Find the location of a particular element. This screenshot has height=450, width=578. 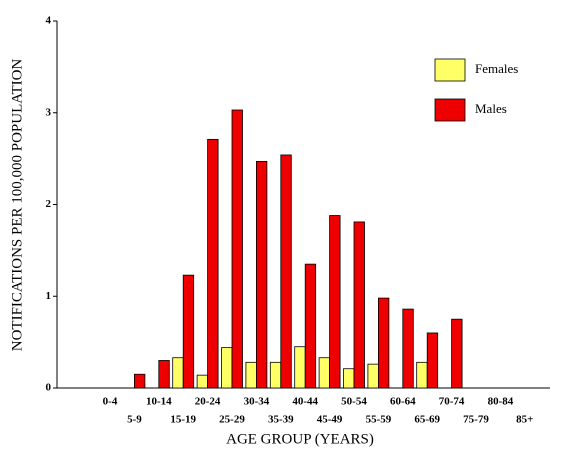

x-tick-label: 15-19 is located at coordinates (183, 420).